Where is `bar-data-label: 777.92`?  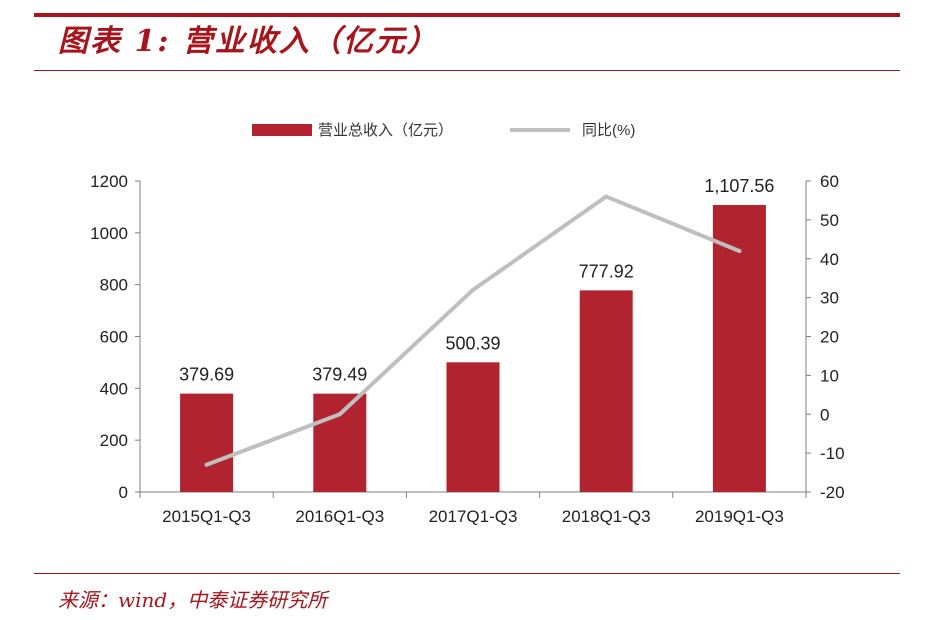
bar-data-label: 777.92 is located at coordinates (606, 271).